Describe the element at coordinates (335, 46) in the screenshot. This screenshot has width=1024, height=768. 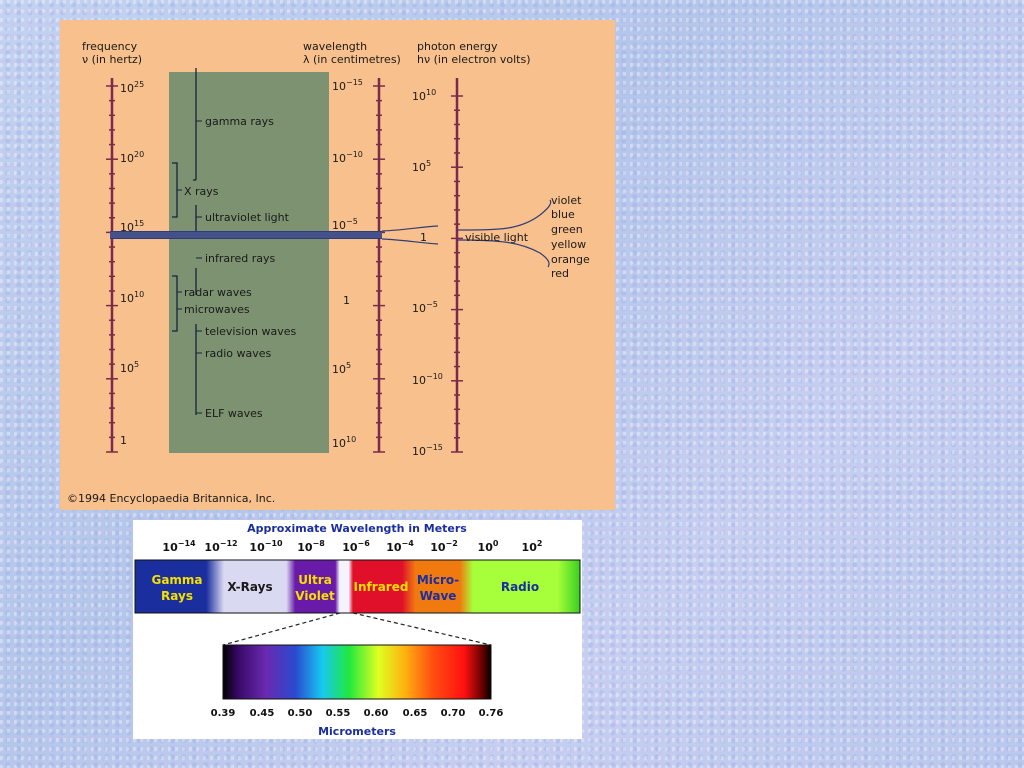
I see `wavelength-title: wavelength` at that location.